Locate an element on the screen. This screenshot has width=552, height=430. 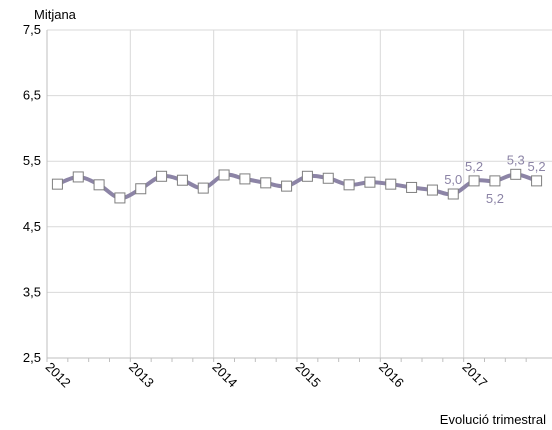
y-tick-label: 6,5 is located at coordinates (32, 95).